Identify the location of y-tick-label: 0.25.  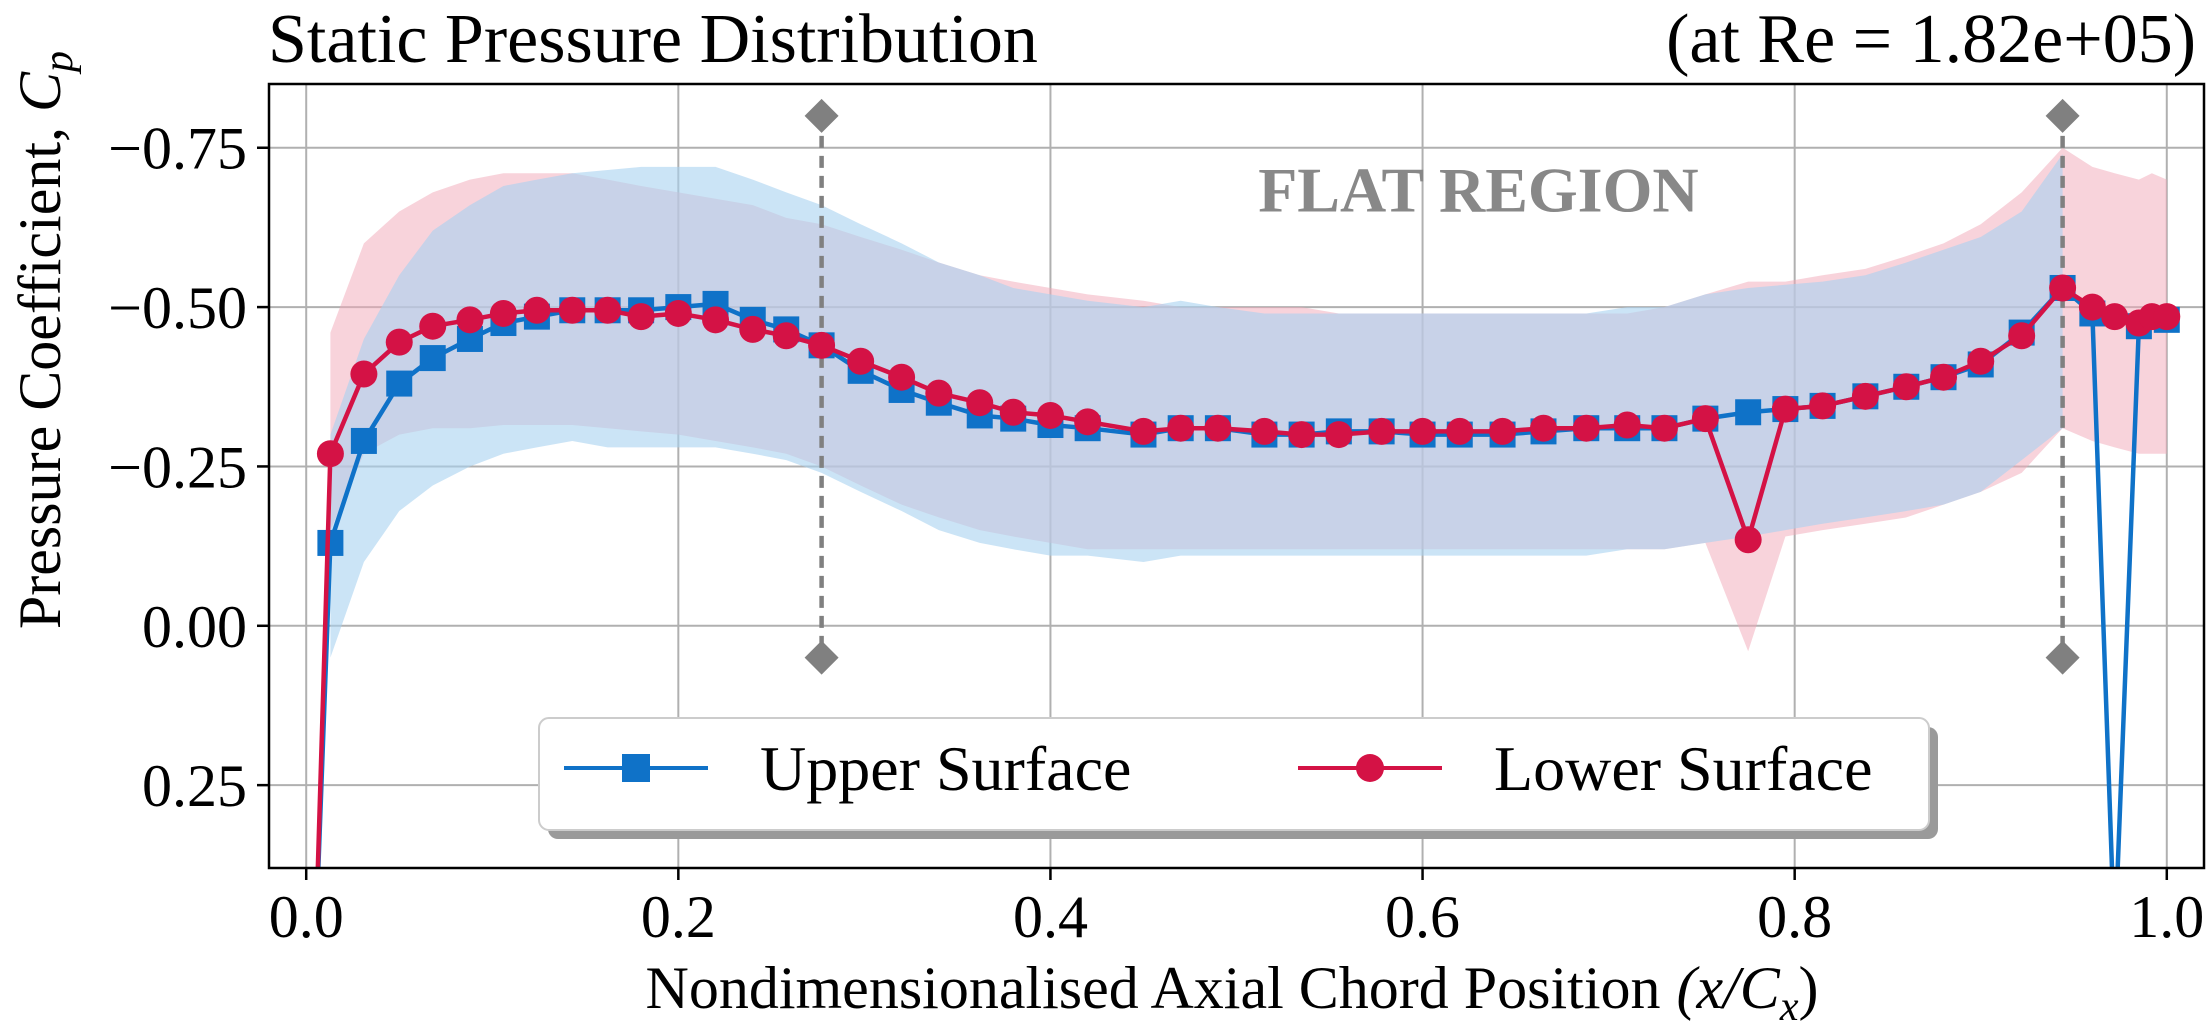
(194, 786).